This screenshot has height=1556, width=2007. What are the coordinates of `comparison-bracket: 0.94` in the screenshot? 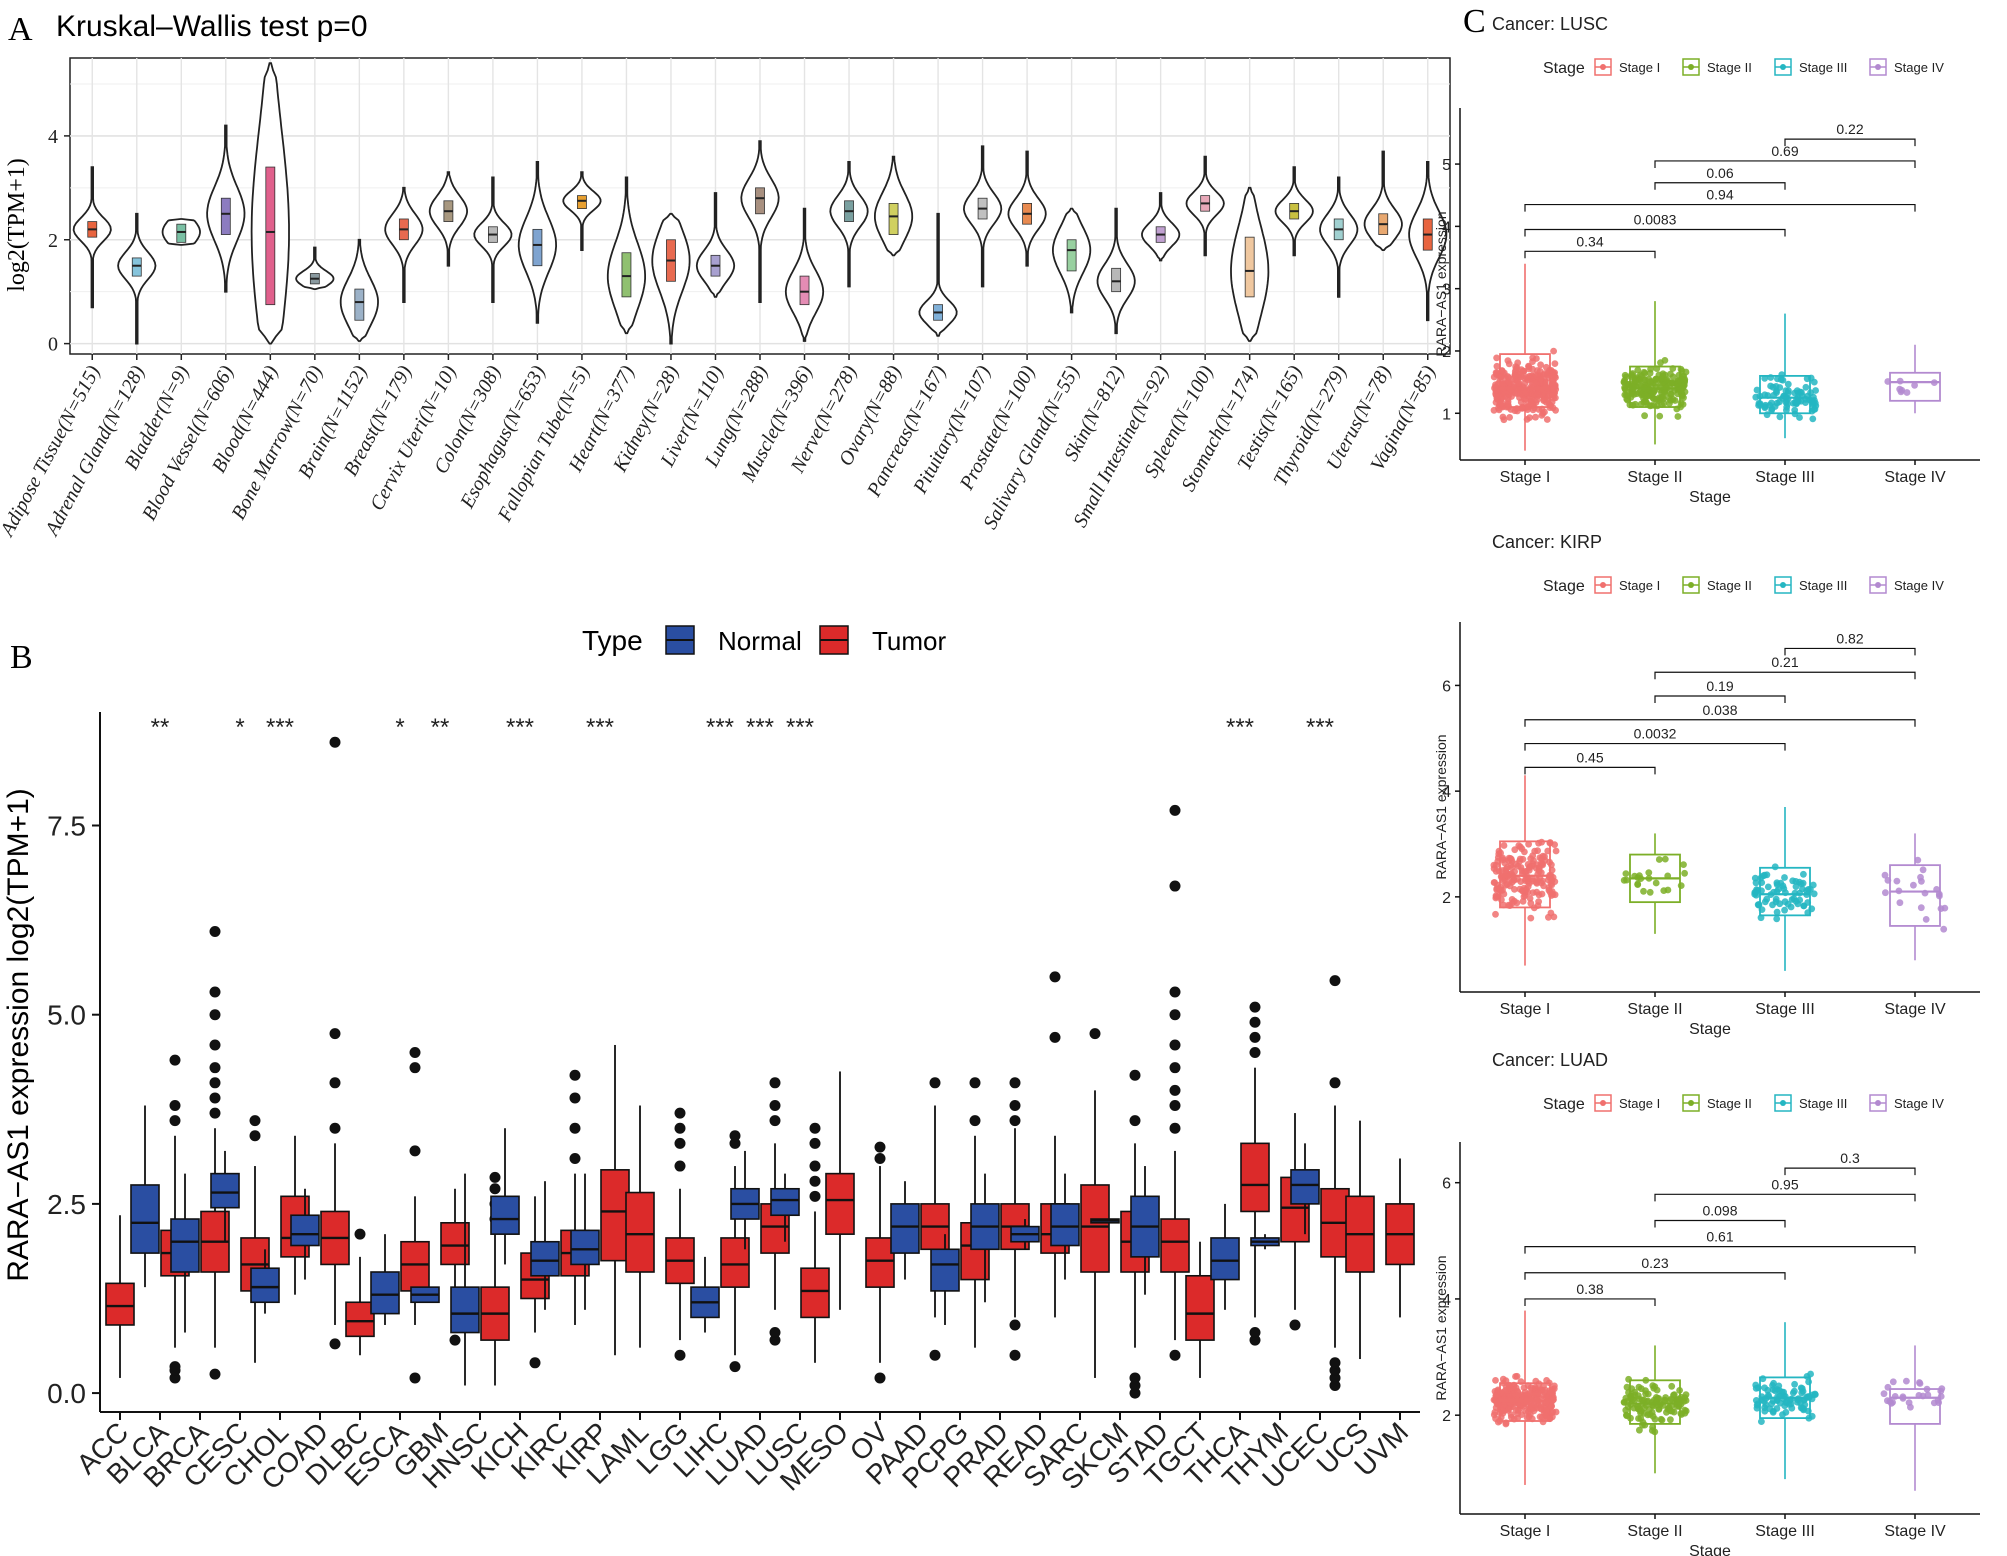 It's located at (1720, 199).